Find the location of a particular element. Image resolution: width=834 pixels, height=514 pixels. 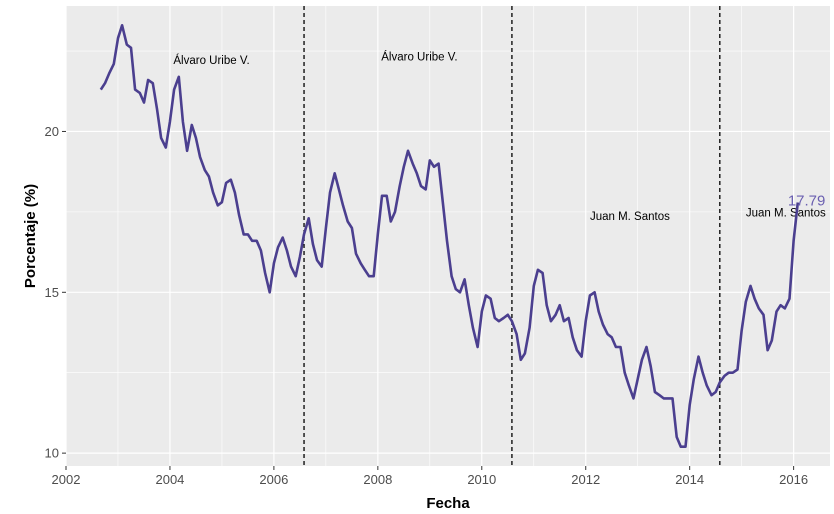

x-tick-label: 2004 is located at coordinates (169, 479).